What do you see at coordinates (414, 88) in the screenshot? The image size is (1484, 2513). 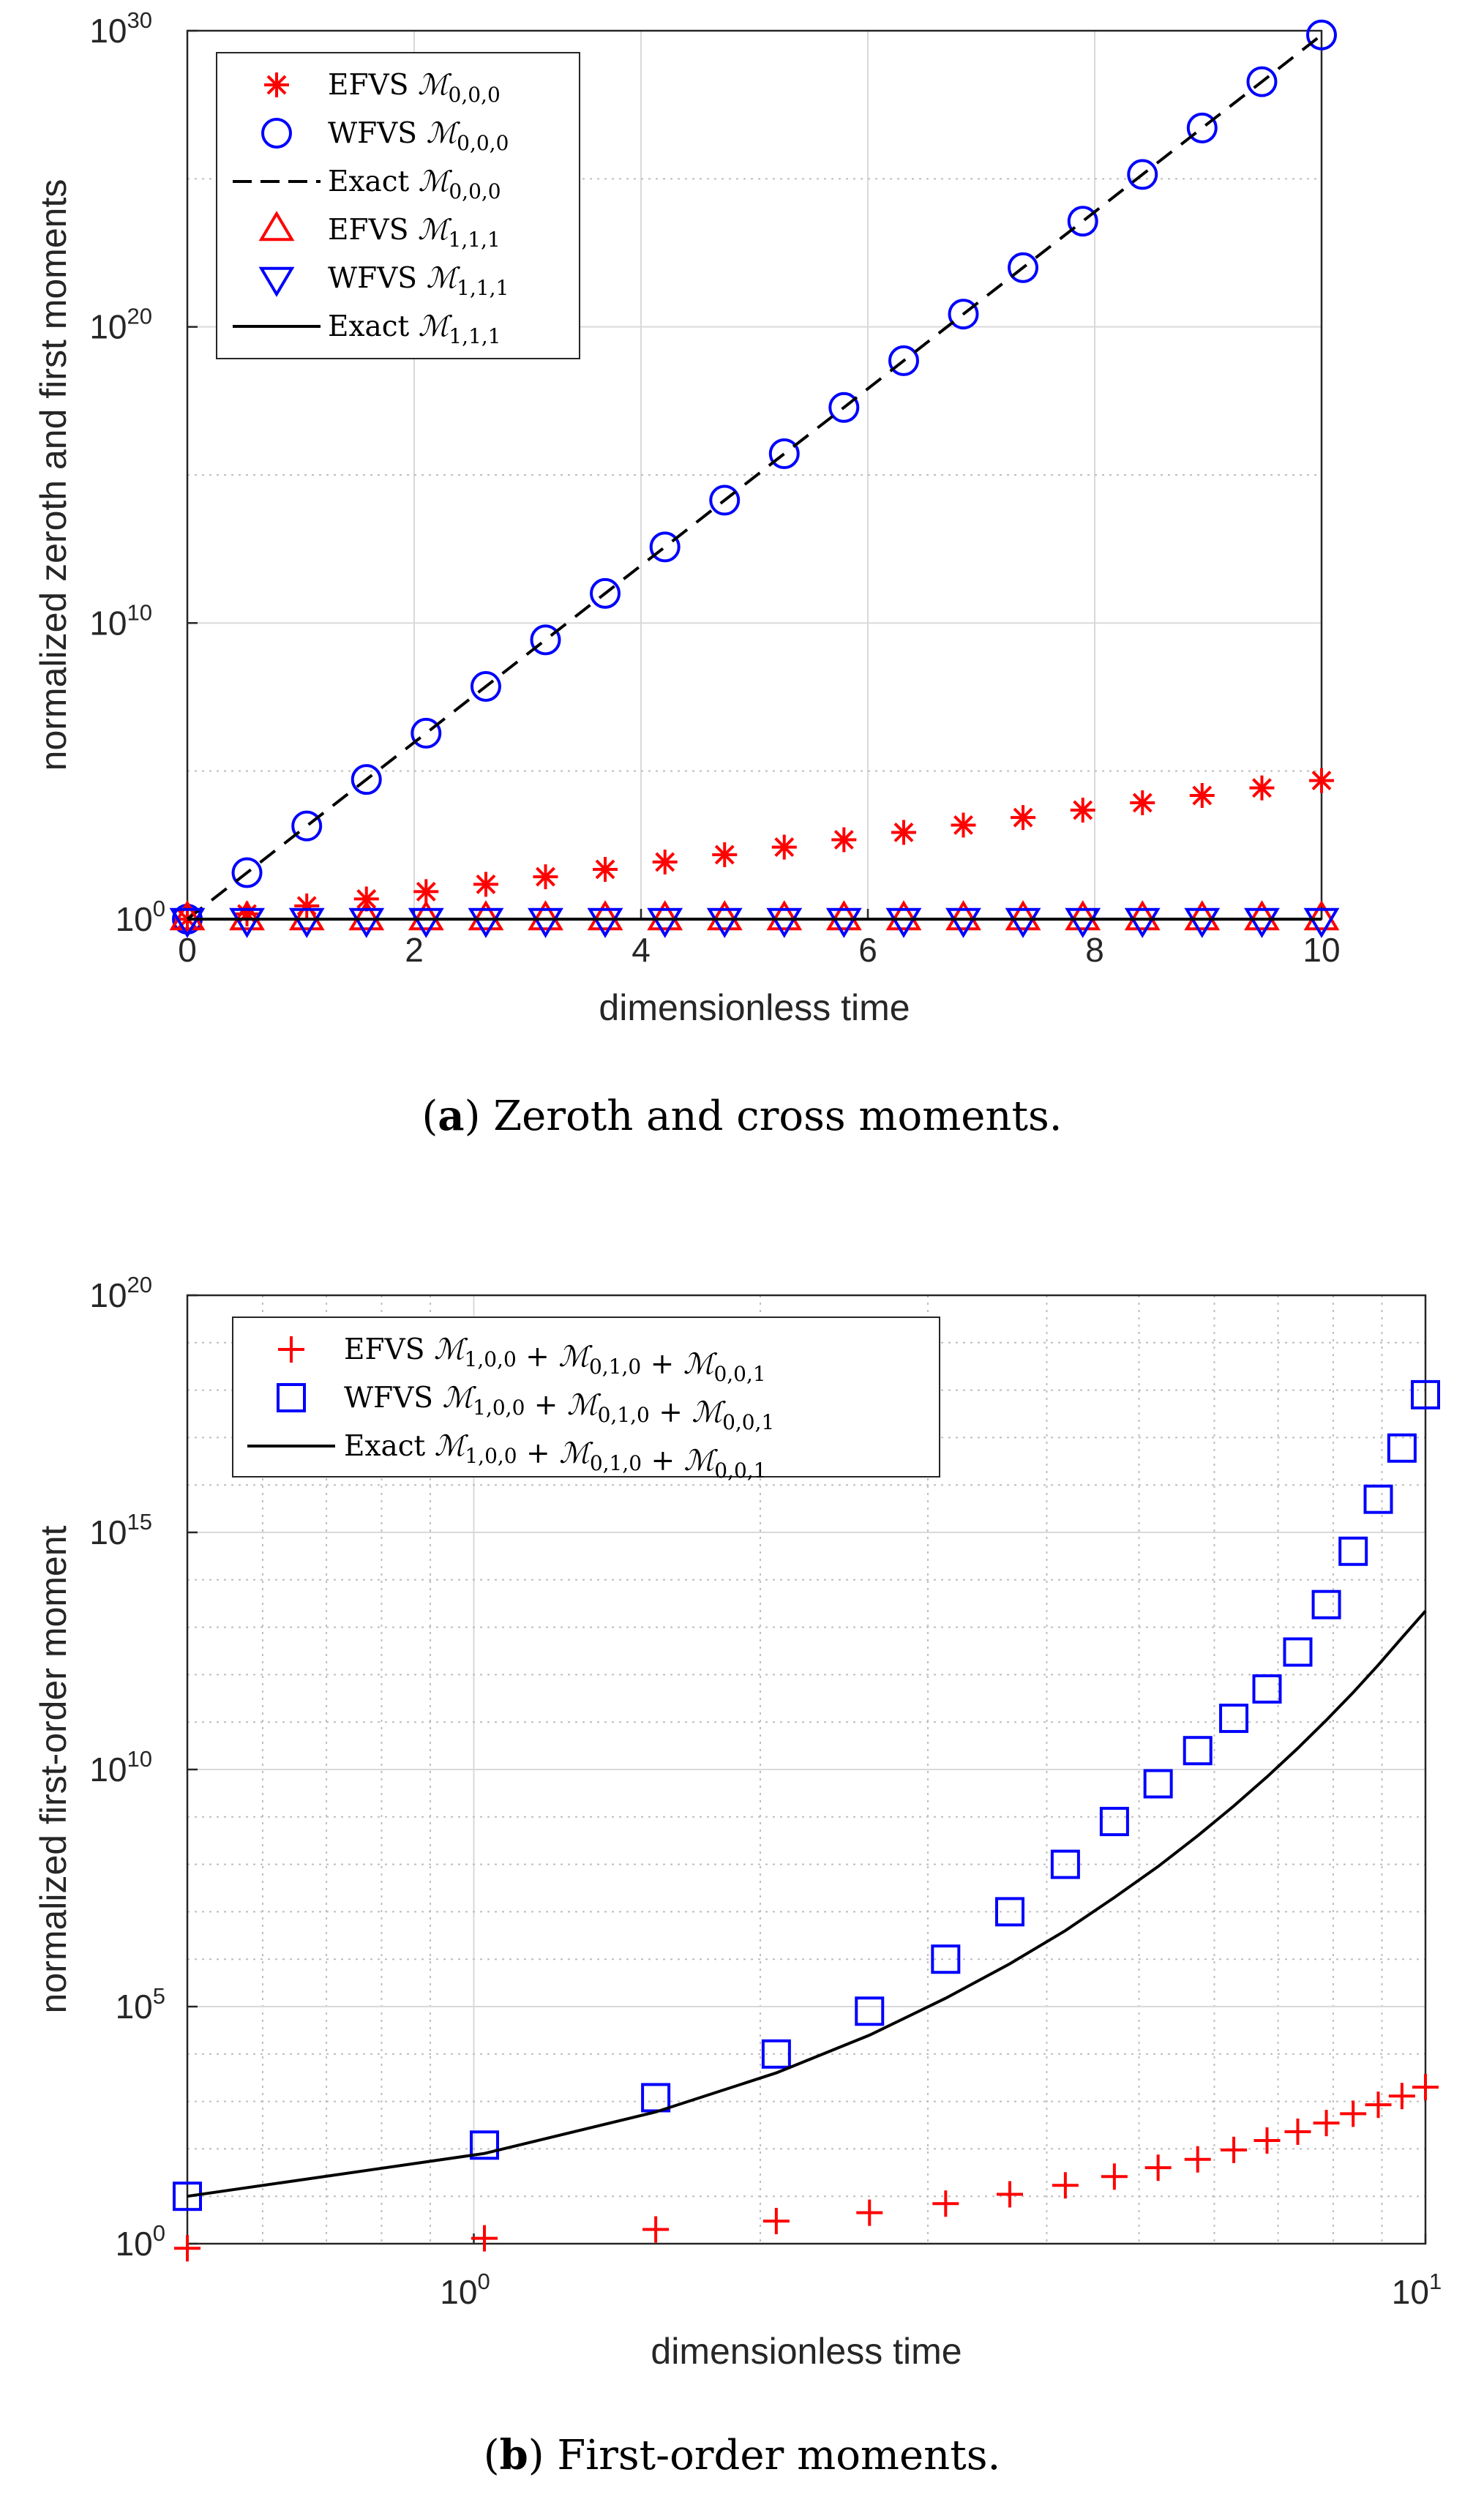 I see `legend-label: EFVS ℳ0,0,0` at bounding box center [414, 88].